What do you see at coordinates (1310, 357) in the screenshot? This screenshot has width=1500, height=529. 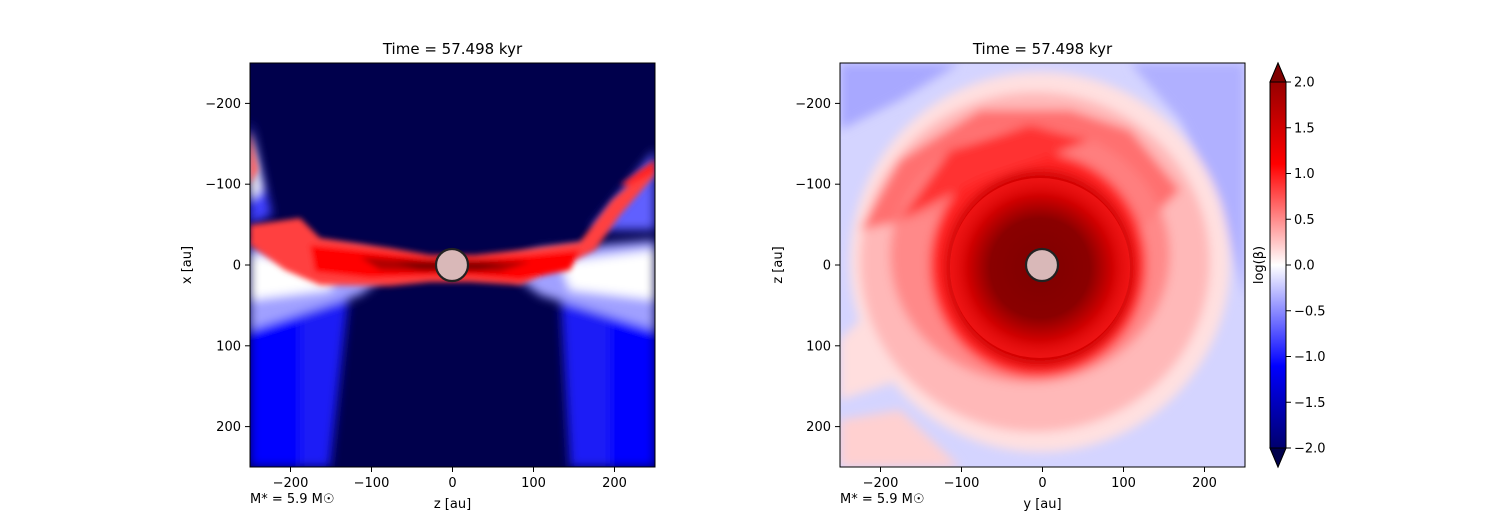 I see `colorbar-tick-label: −1.0` at bounding box center [1310, 357].